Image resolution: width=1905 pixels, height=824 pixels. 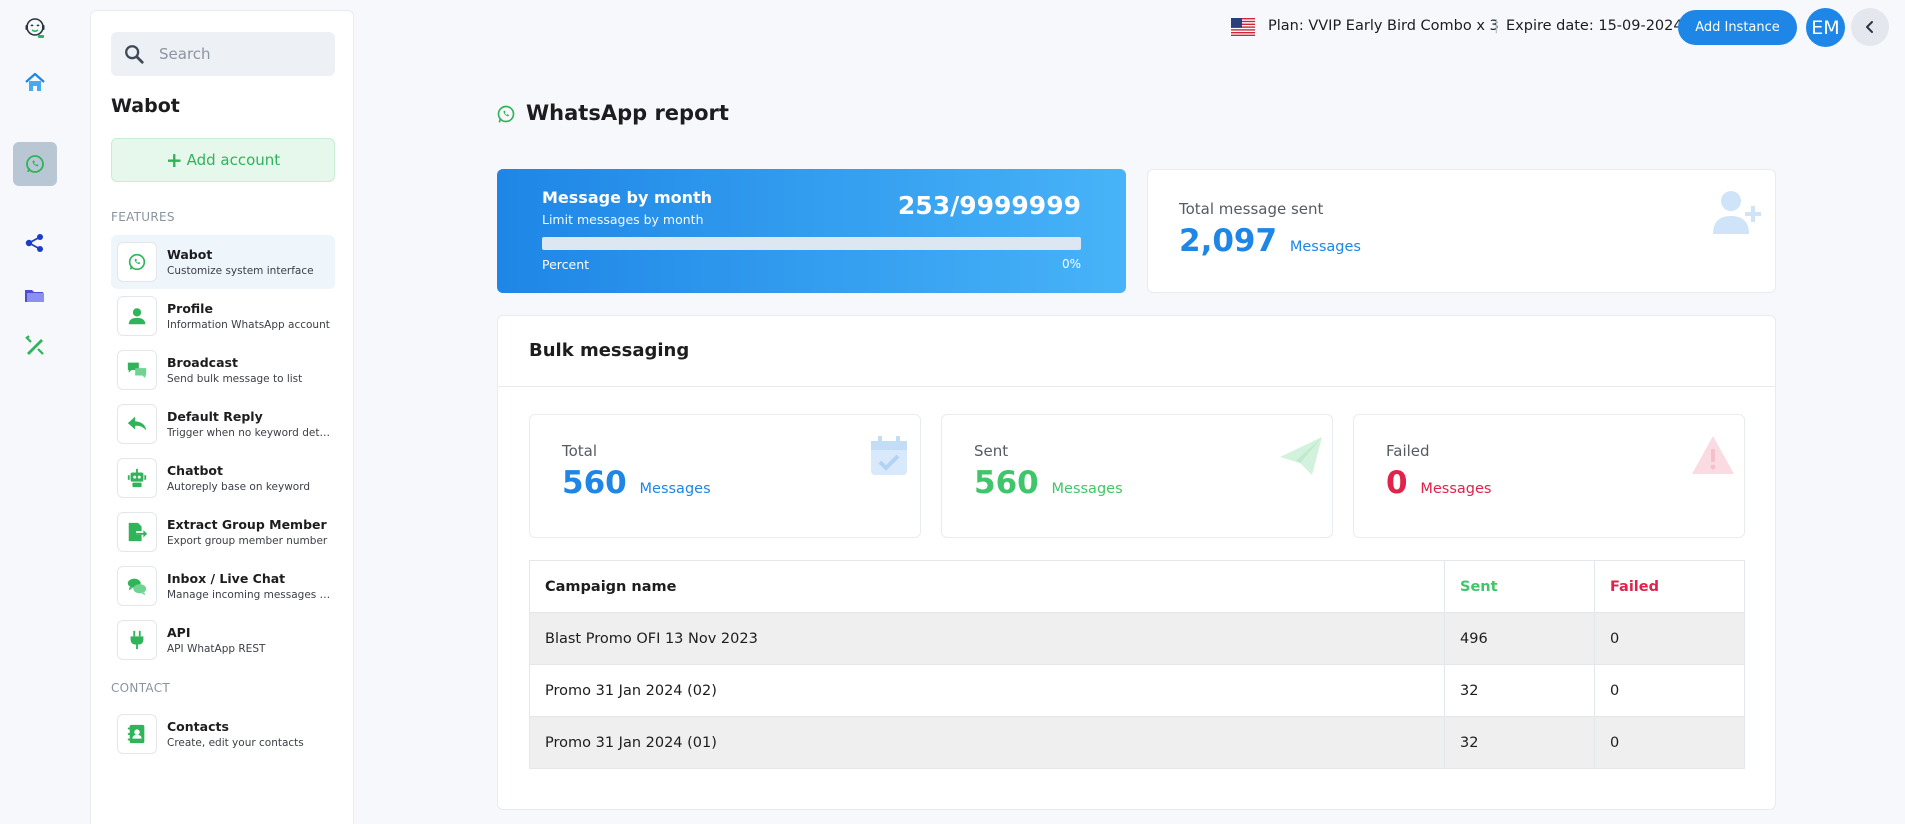 What do you see at coordinates (35, 412) in the screenshot?
I see `icon-rail` at bounding box center [35, 412].